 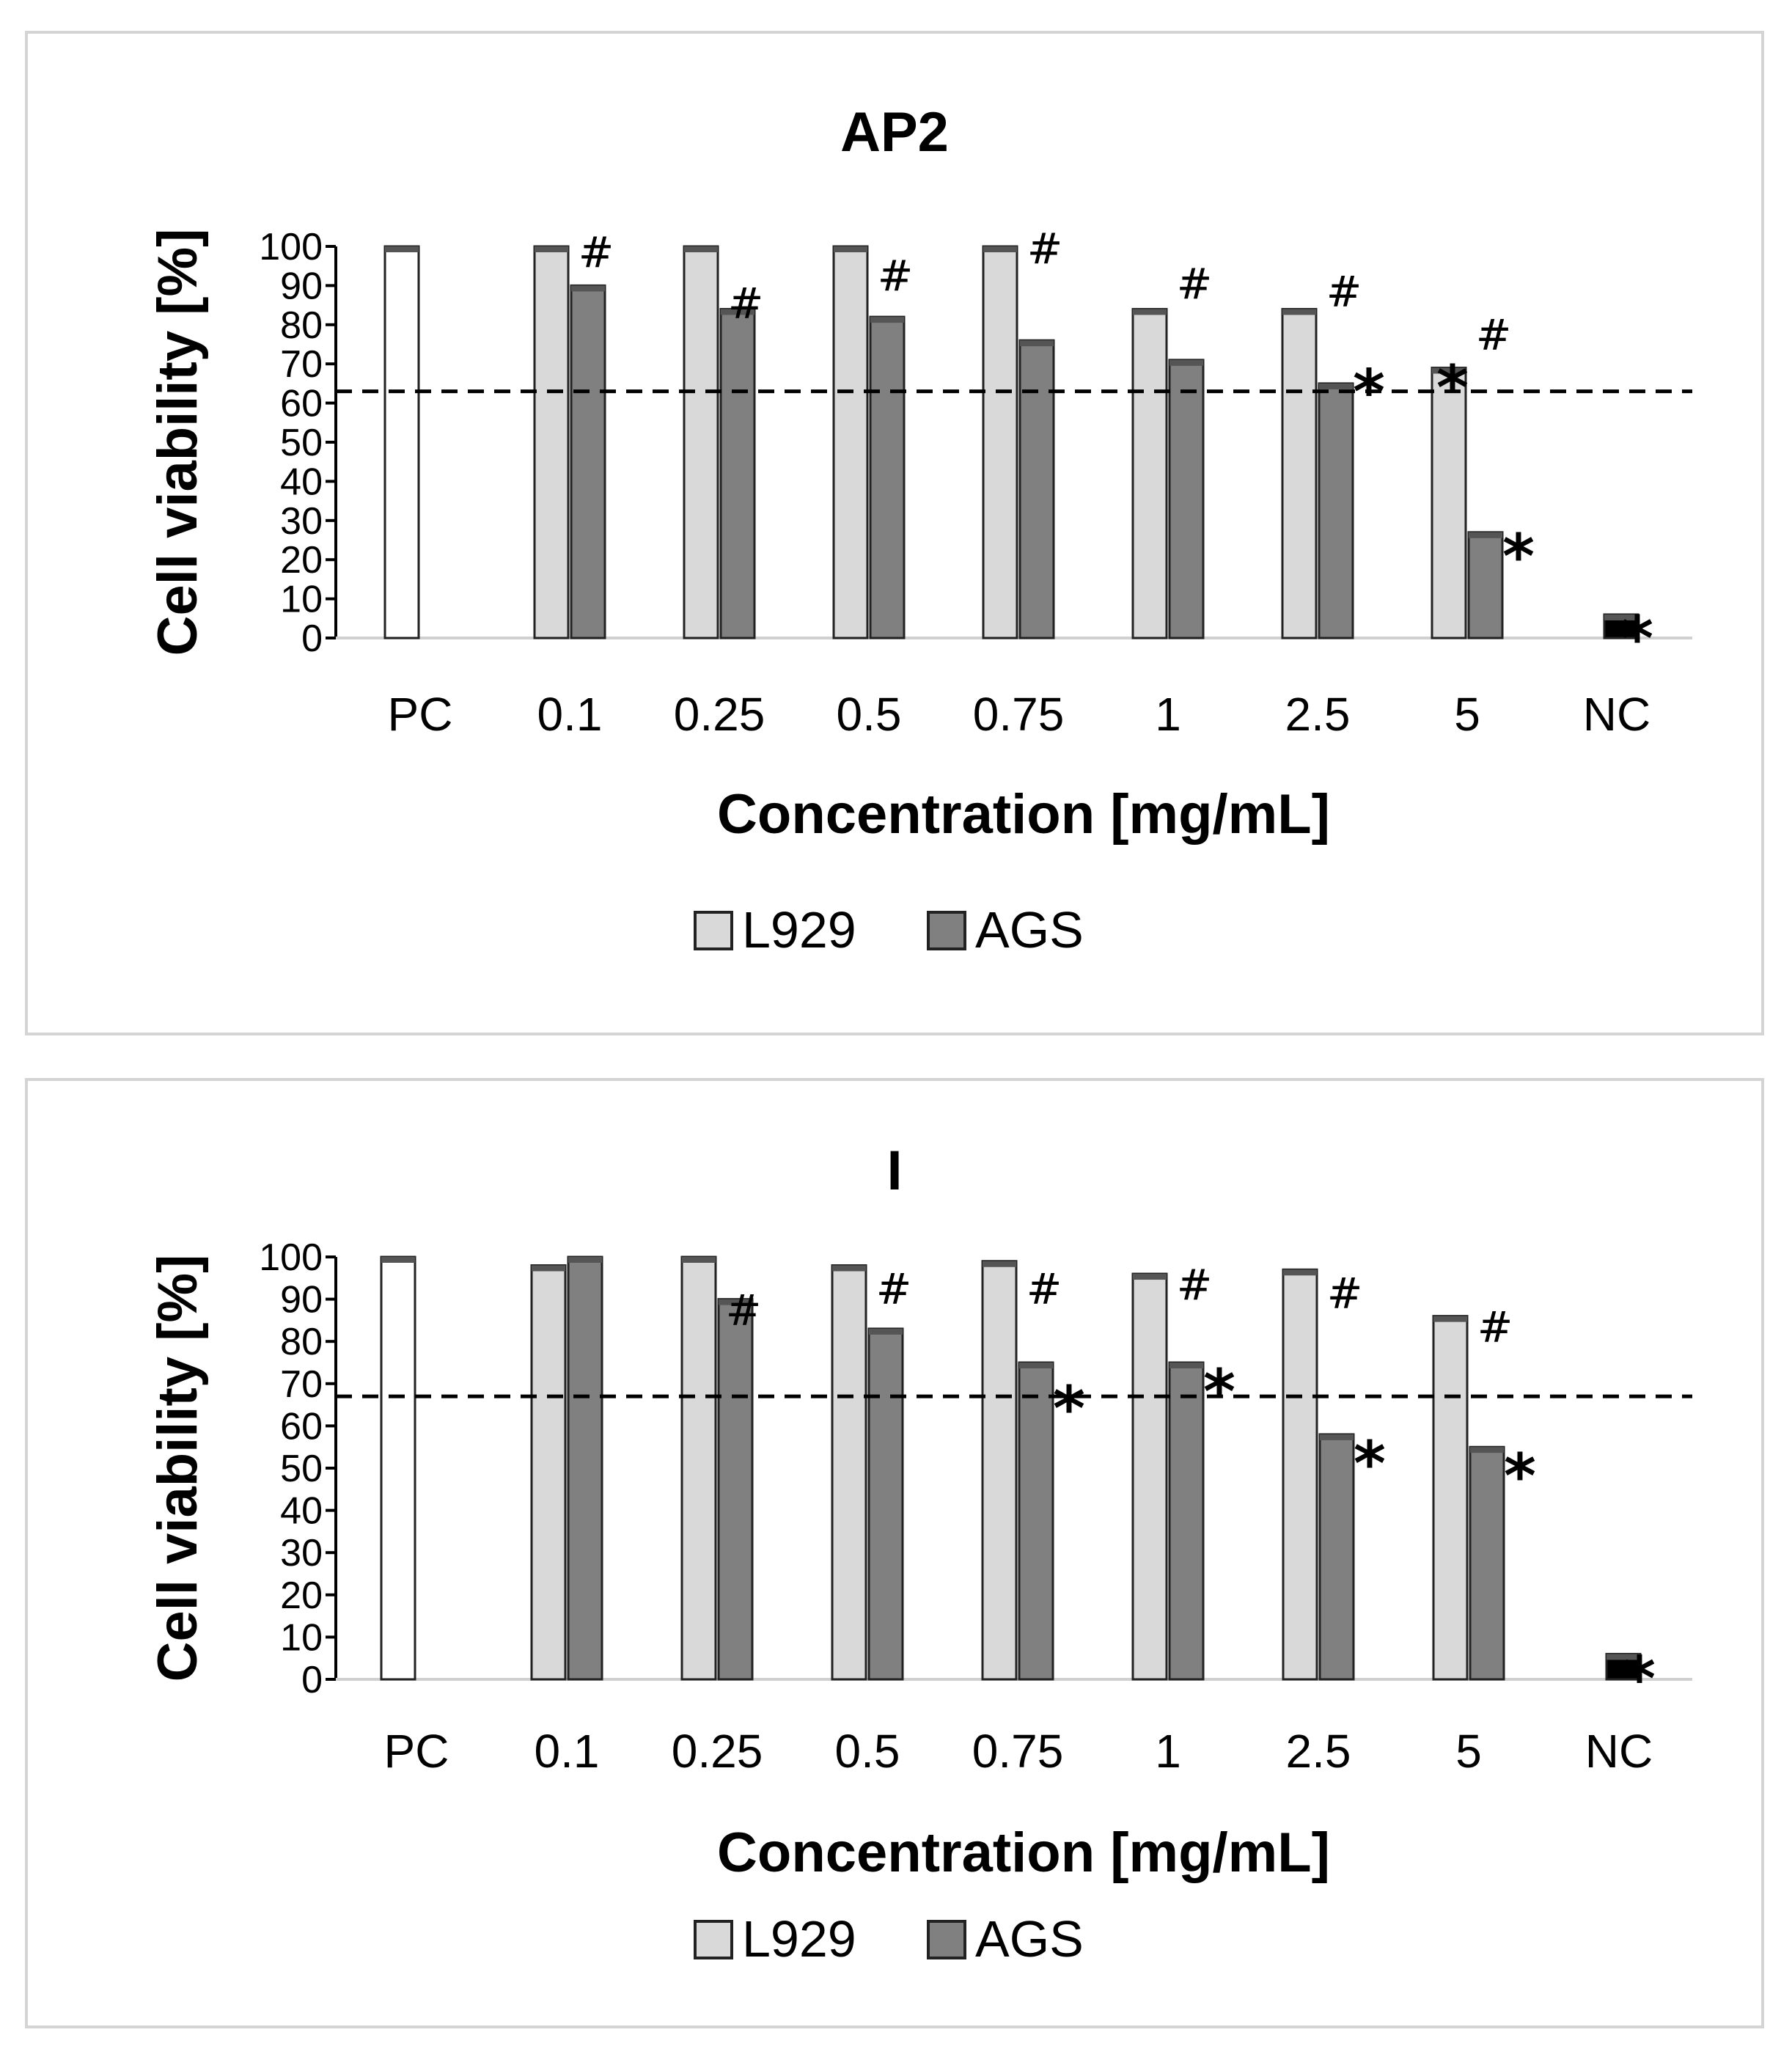 What do you see at coordinates (567, 1751) in the screenshot?
I see `x-tick-label: 0.1` at bounding box center [567, 1751].